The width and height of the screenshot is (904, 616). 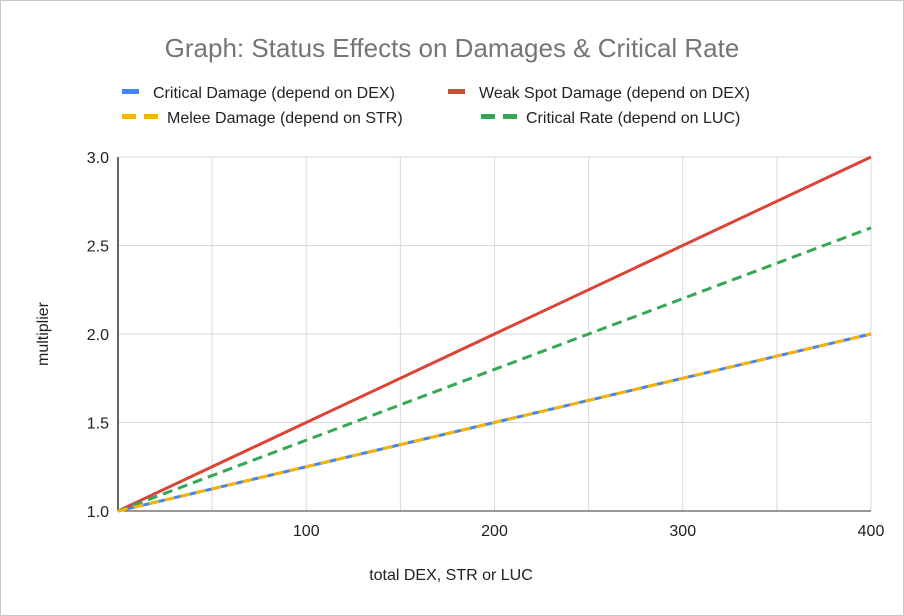 What do you see at coordinates (98, 247) in the screenshot?
I see `y-tick-label: 2.5` at bounding box center [98, 247].